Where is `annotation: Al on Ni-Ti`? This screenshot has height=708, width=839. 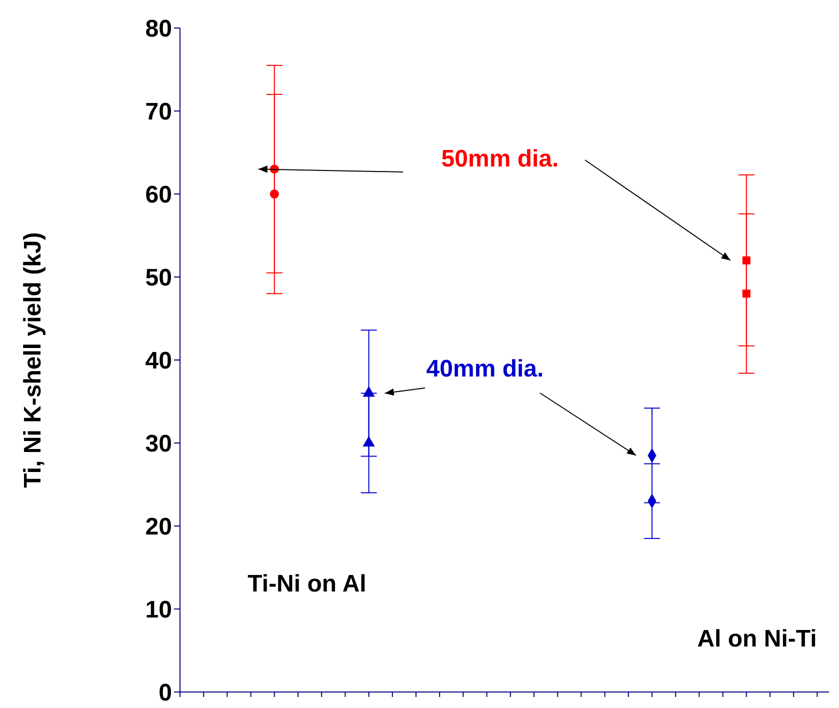
annotation: Al on Ni-Ti is located at coordinates (757, 638).